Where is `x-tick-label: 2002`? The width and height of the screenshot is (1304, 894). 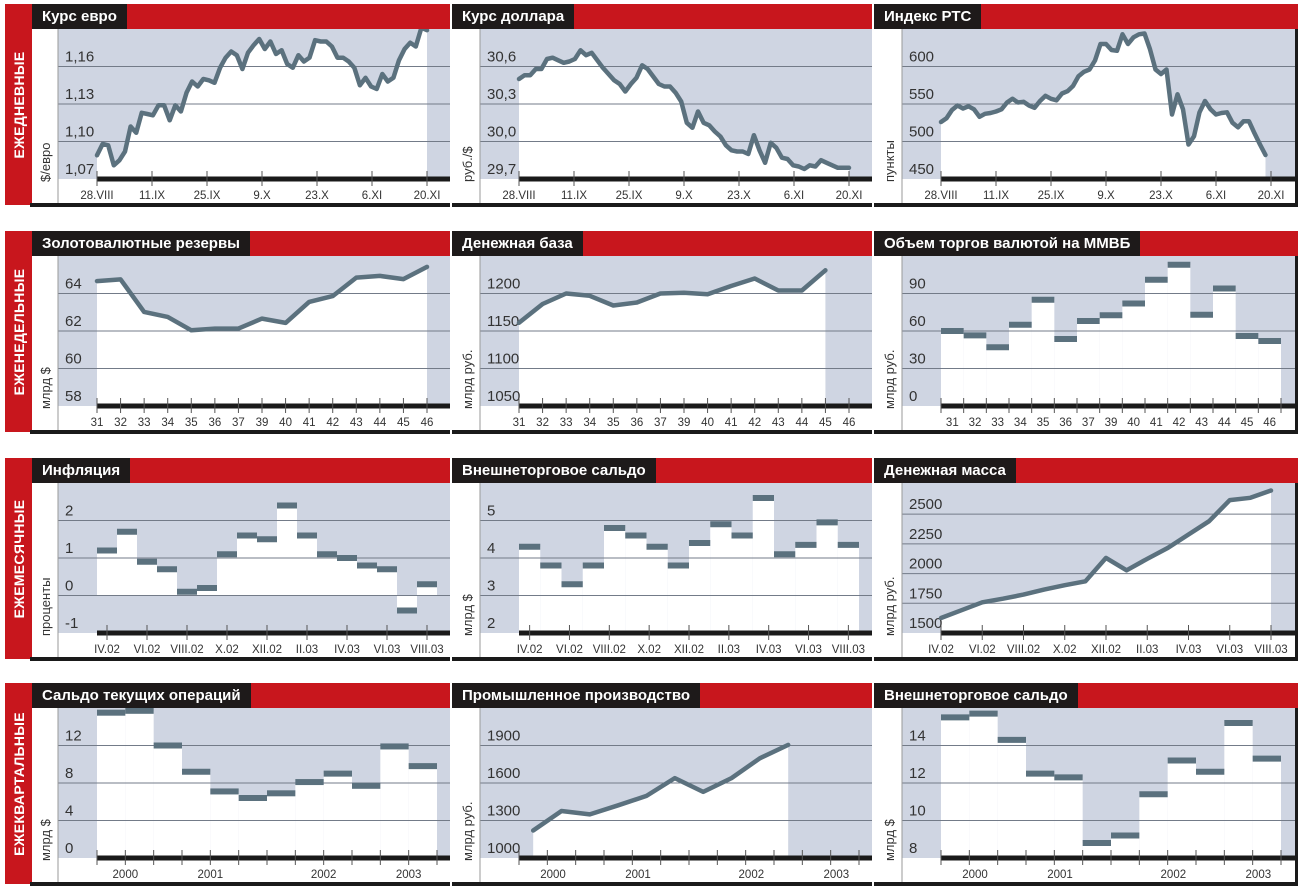
x-tick-label: 2002 is located at coordinates (752, 875).